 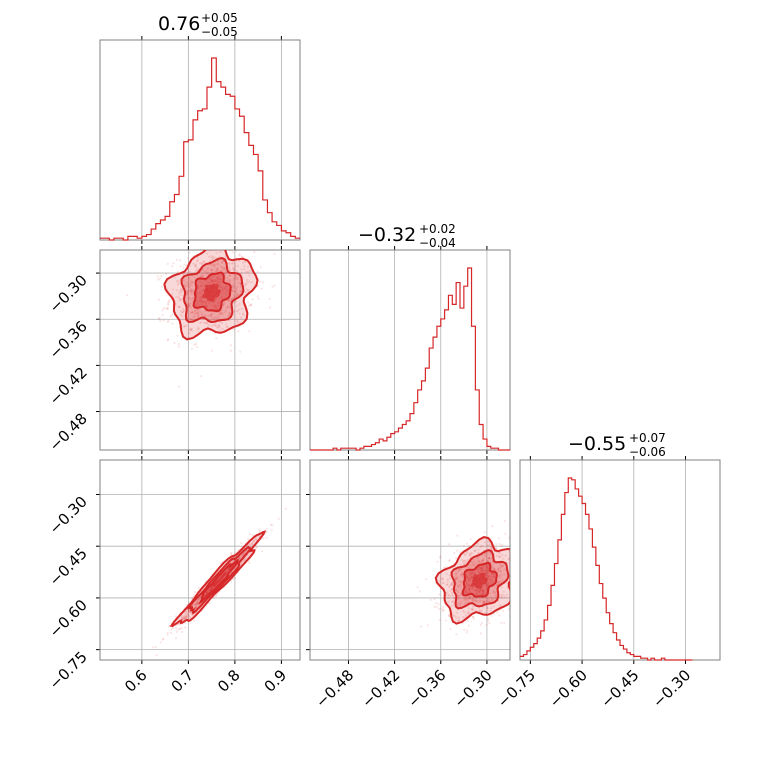 What do you see at coordinates (410, 359) in the screenshot?
I see `histogram-p2` at bounding box center [410, 359].